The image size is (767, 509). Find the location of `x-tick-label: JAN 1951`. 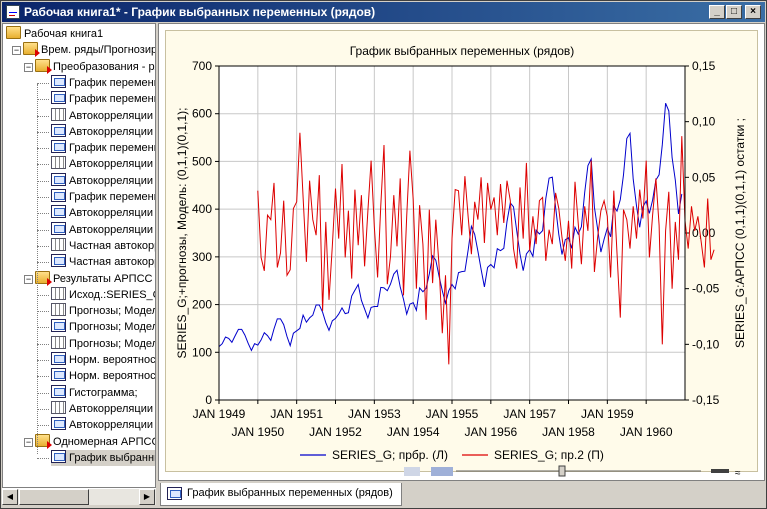

x-tick-label: JAN 1951 is located at coordinates (296, 414).